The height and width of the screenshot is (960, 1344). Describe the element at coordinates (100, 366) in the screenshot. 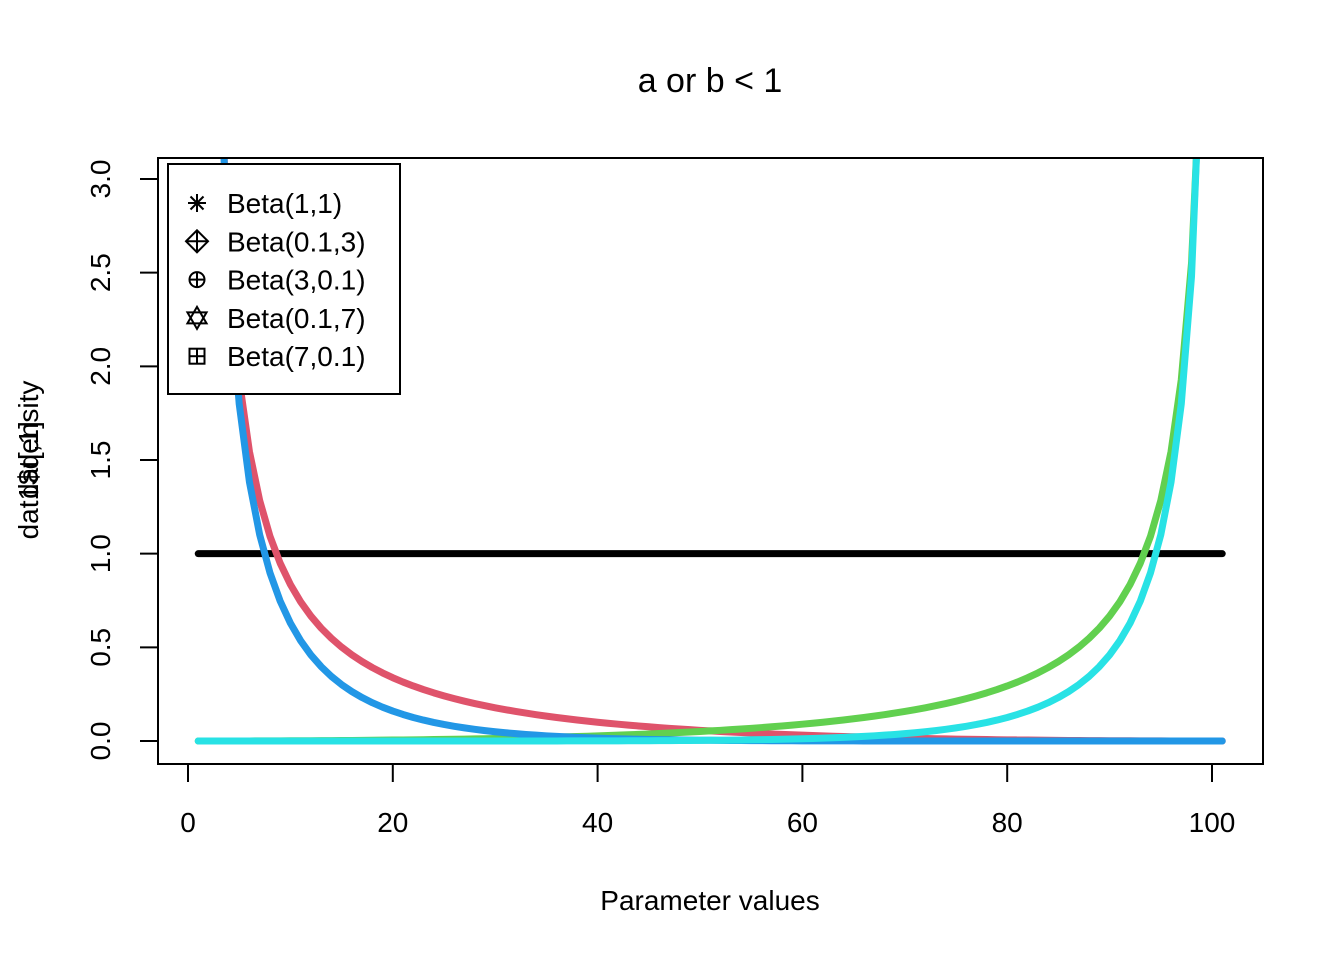

I see `y-tick-label: 2.0` at that location.